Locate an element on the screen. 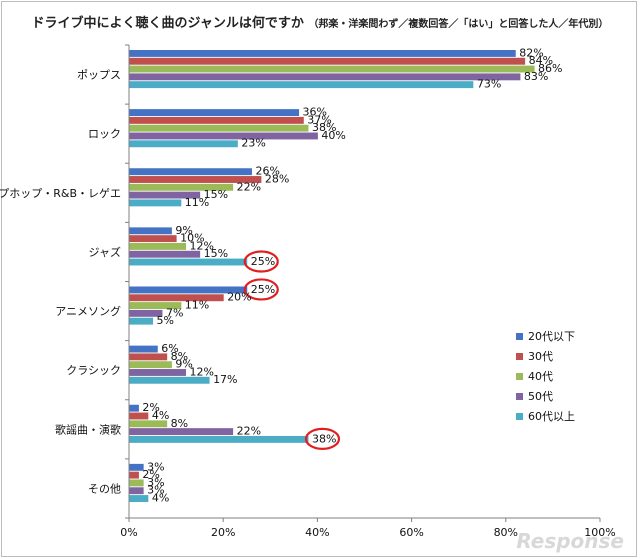 The width and height of the screenshot is (640, 559). x-tick-label: 0% is located at coordinates (128, 532).